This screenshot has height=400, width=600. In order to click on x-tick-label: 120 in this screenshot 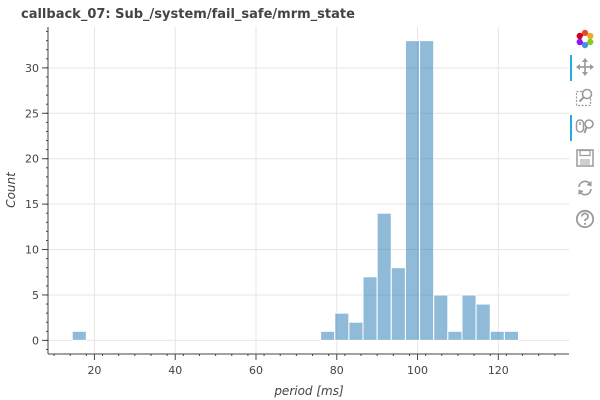, I will do `click(498, 370)`.